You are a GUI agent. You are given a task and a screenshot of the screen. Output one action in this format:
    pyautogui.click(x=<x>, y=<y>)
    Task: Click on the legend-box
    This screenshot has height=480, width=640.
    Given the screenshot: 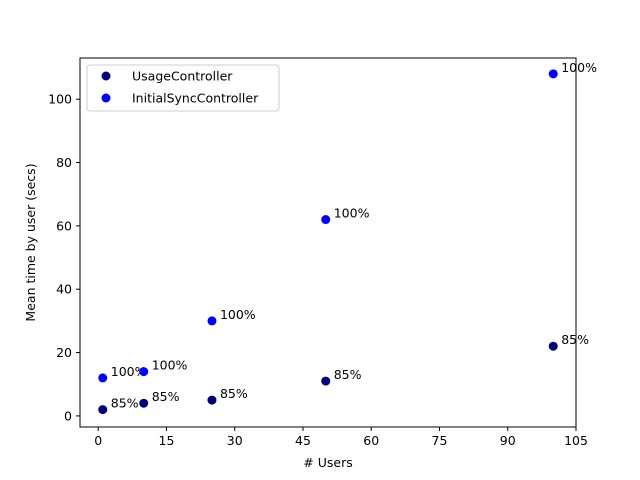 What is the action you would take?
    pyautogui.click(x=183, y=88)
    